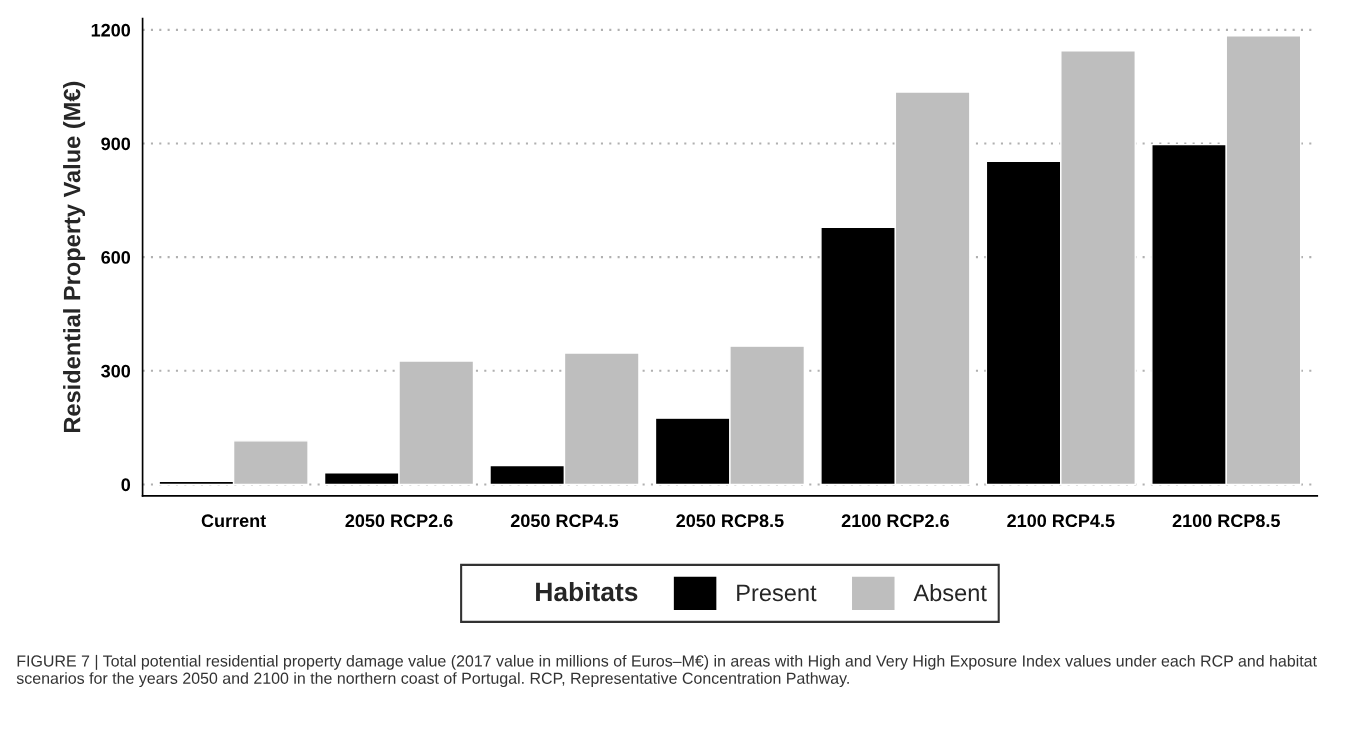  I want to click on caption: FIGURE 7 | Total potential residential property damage value (2017 value in millions of Euros–M€) in areas with High and Very High Exposure Index values under each RCP and habitat scenarios for the years 2050 and 2100 in the northern coast of Portugal. RCP, Representative Concentration Pathway., so click(666, 671).